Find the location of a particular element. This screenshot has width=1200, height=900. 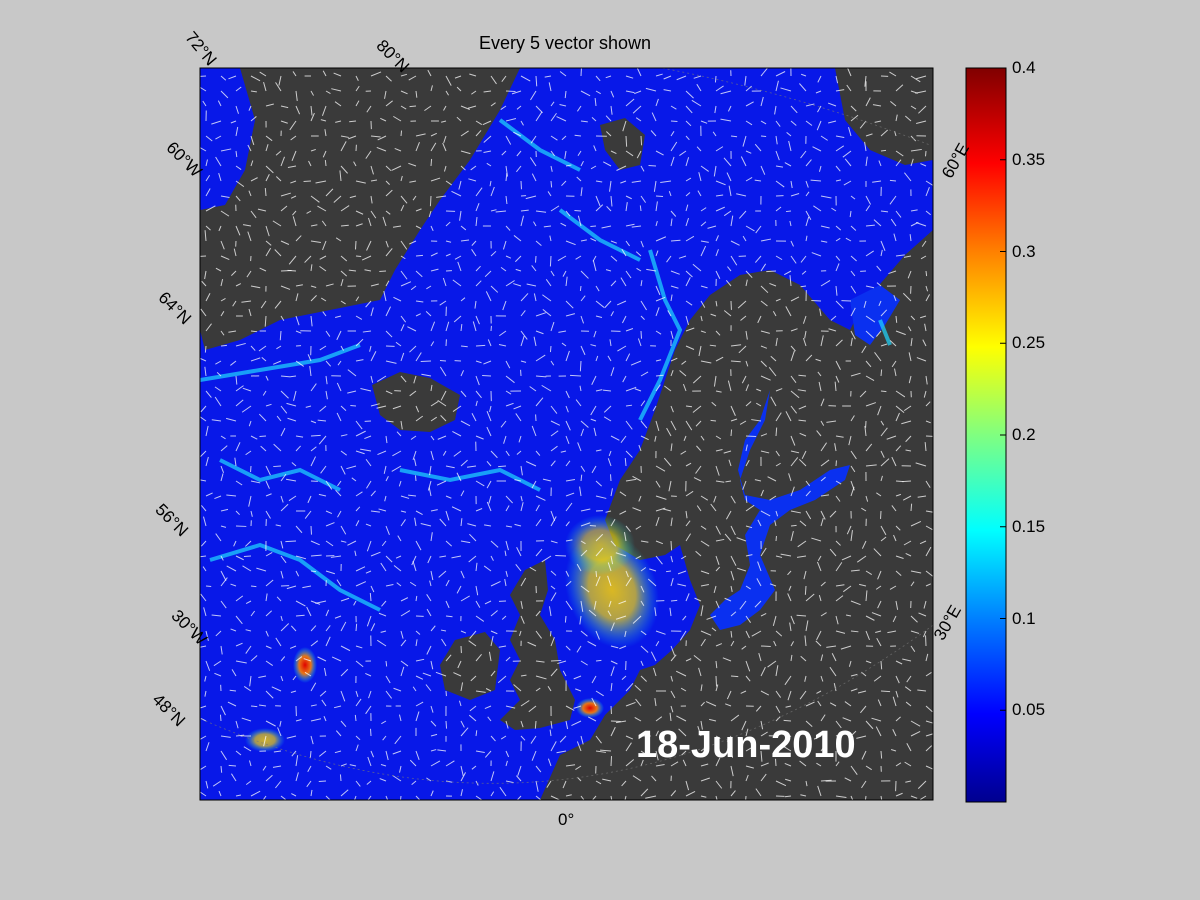

white-sea is located at coordinates (875, 315).